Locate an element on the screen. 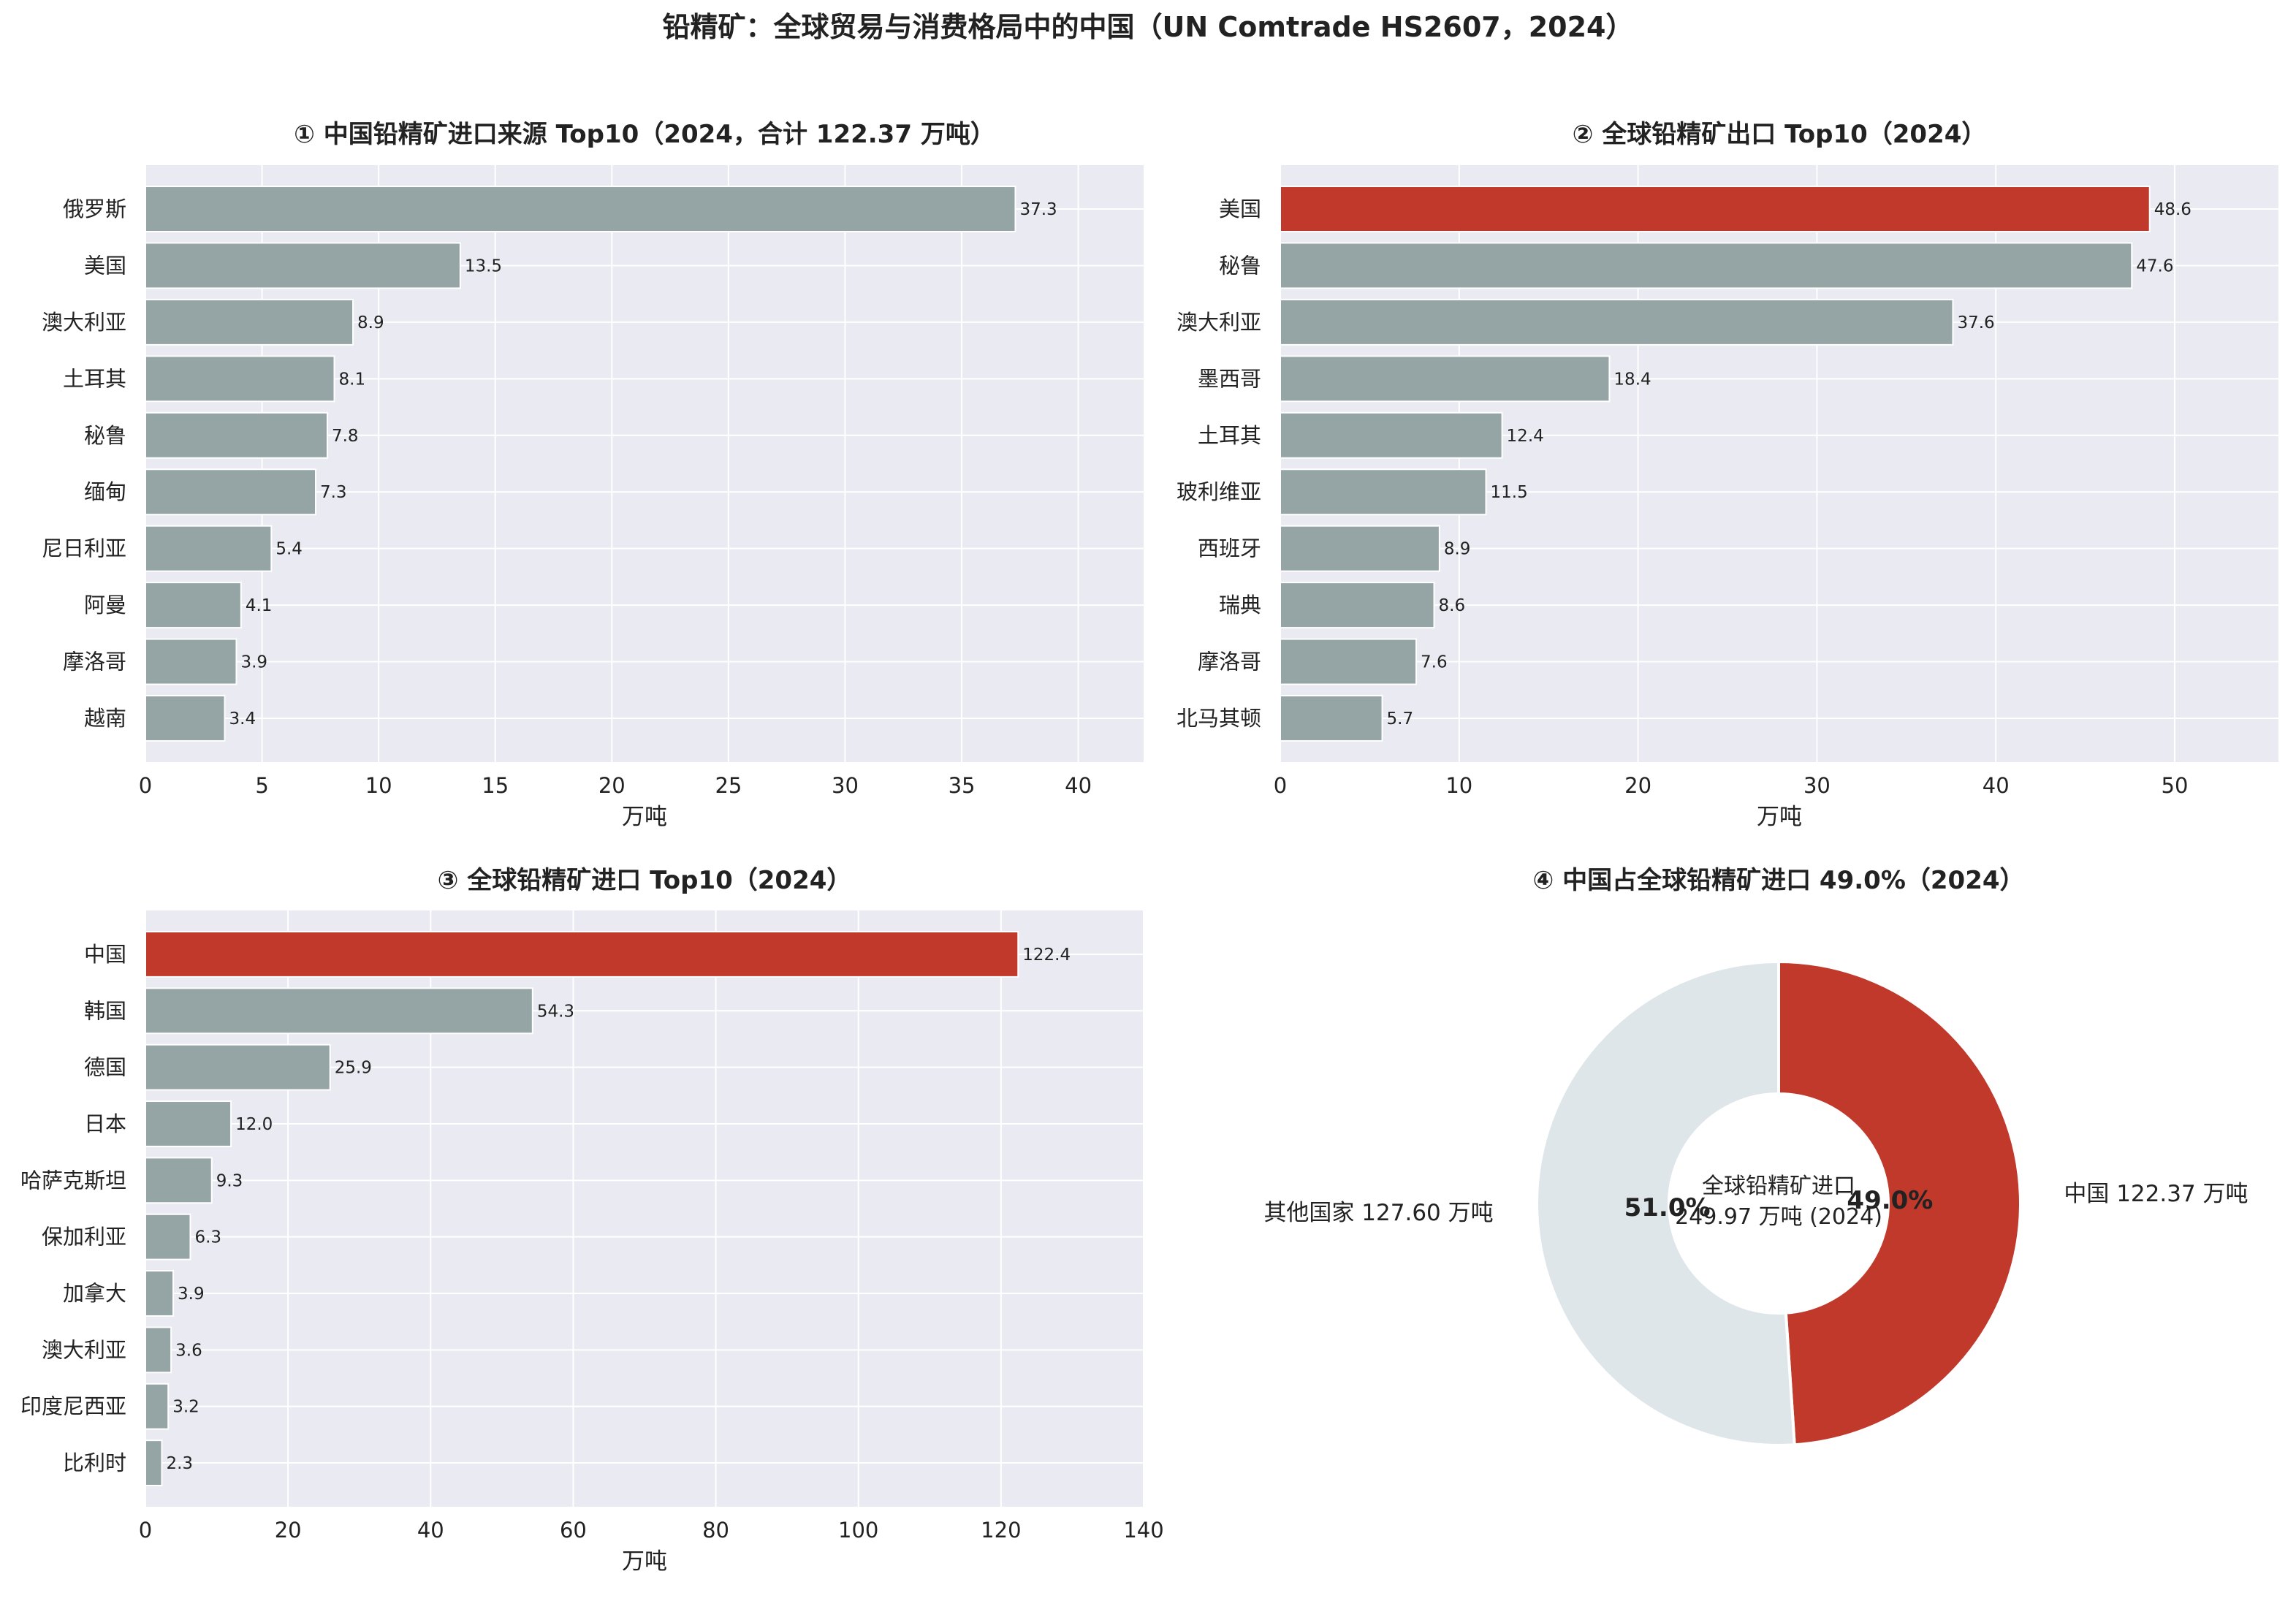 The width and height of the screenshot is (2296, 1601). x-tick-label: 50 is located at coordinates (2175, 785).